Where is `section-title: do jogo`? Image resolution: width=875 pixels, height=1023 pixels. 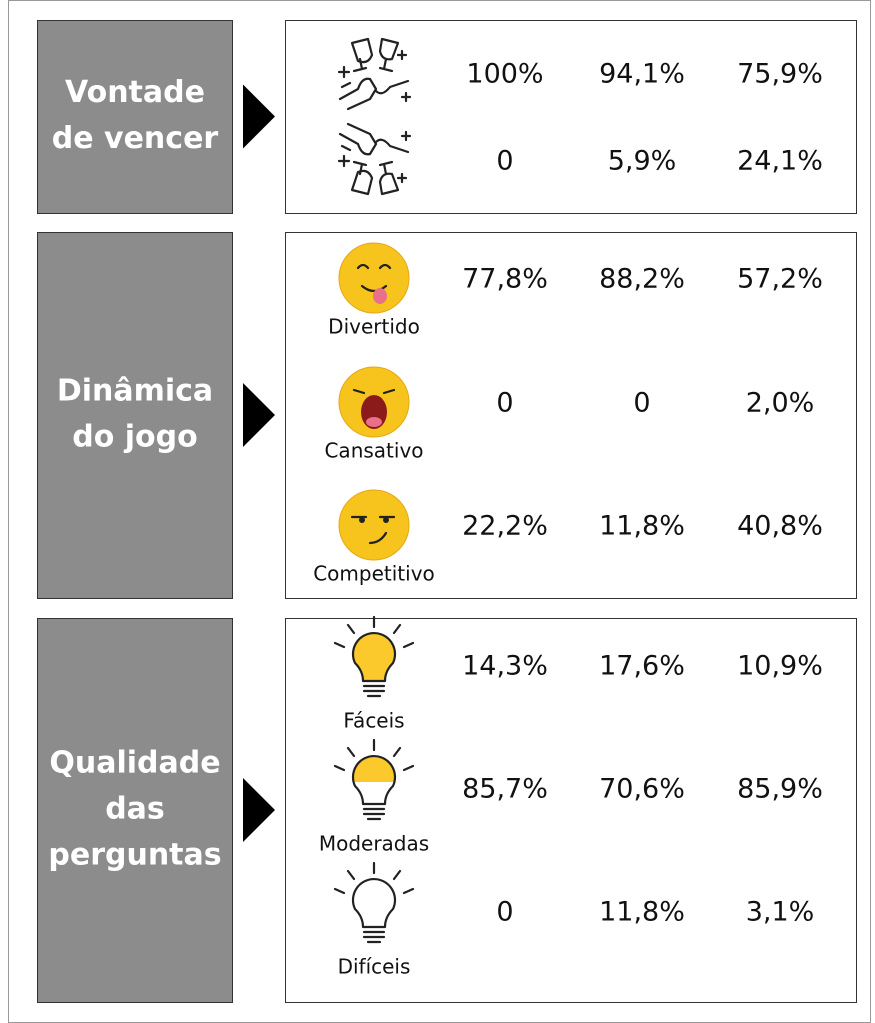 section-title: do jogo is located at coordinates (135, 437).